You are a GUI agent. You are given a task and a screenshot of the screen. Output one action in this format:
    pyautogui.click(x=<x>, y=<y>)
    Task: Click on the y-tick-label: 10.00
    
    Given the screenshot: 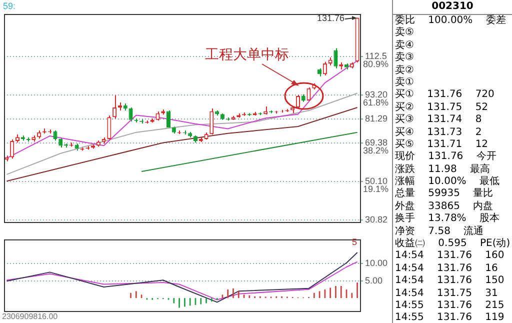 What is the action you would take?
    pyautogui.click(x=376, y=263)
    